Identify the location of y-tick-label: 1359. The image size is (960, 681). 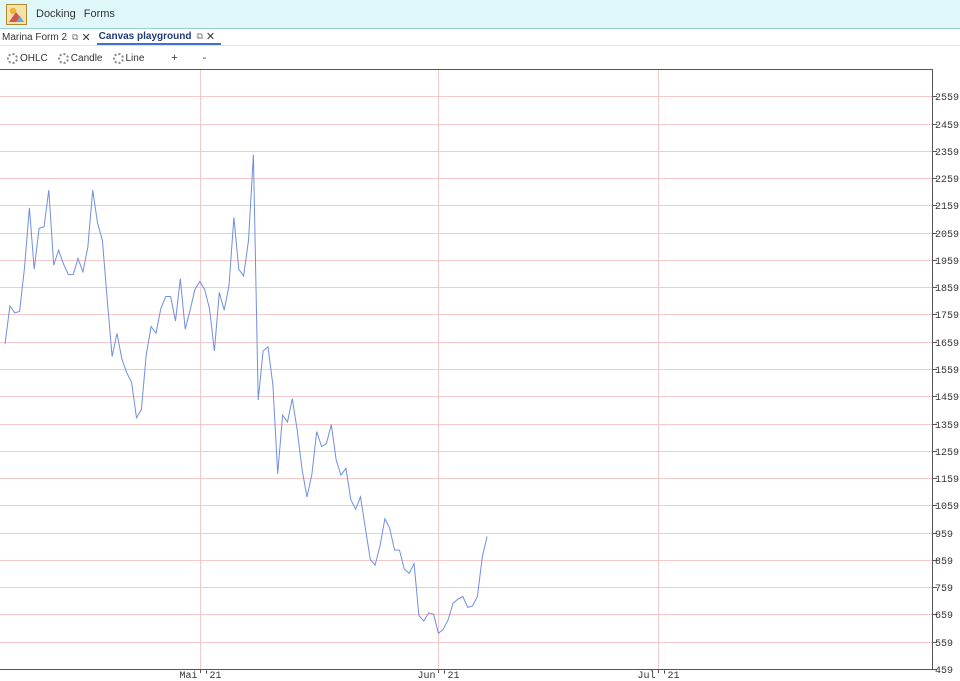
(947, 426).